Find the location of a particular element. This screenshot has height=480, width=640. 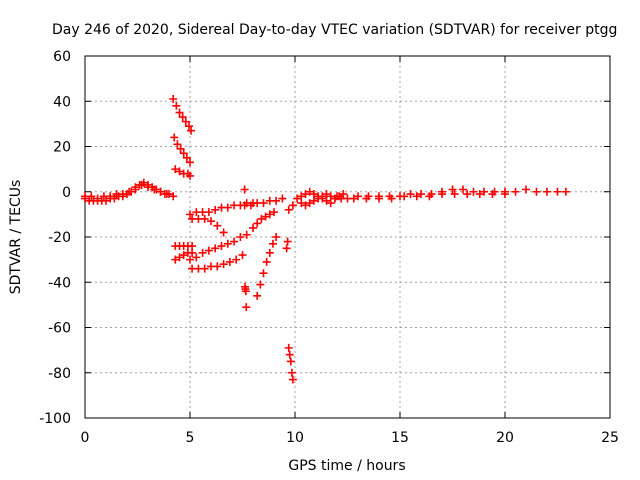

x-tick-label: 20 is located at coordinates (505, 438).